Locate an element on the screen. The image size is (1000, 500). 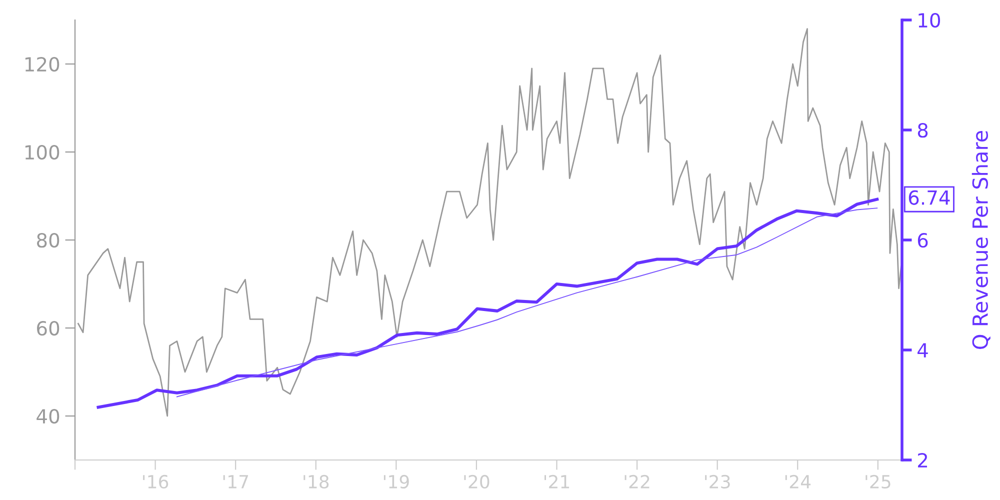
y-tick-label: 100 is located at coordinates (42, 152).